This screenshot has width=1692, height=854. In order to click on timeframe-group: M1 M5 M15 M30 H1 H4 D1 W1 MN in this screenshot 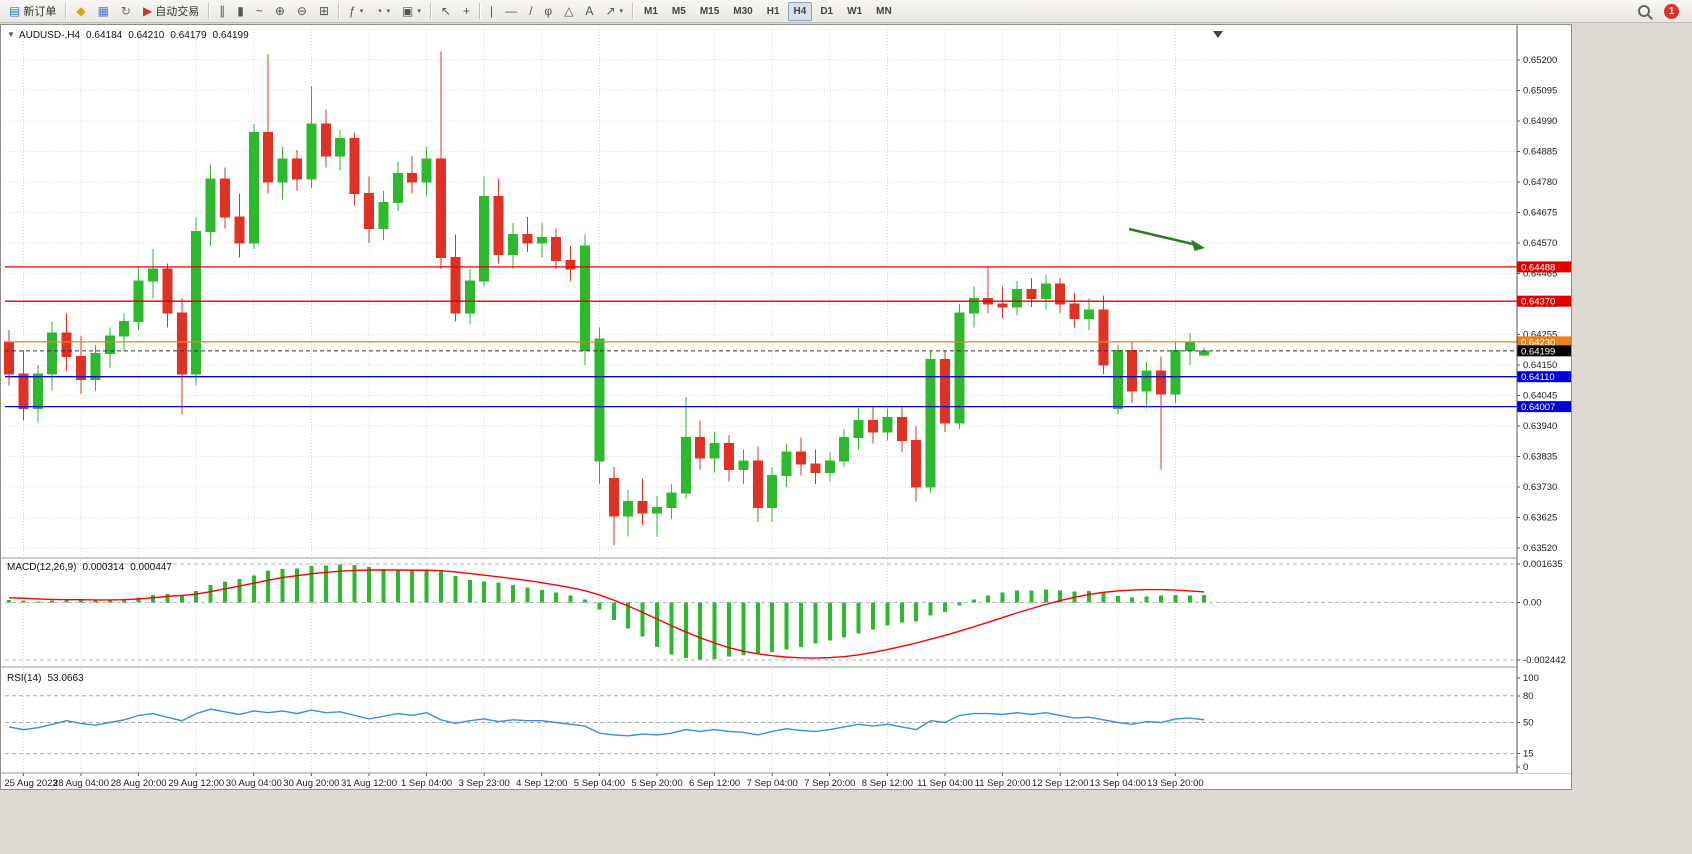, I will do `click(768, 11)`.